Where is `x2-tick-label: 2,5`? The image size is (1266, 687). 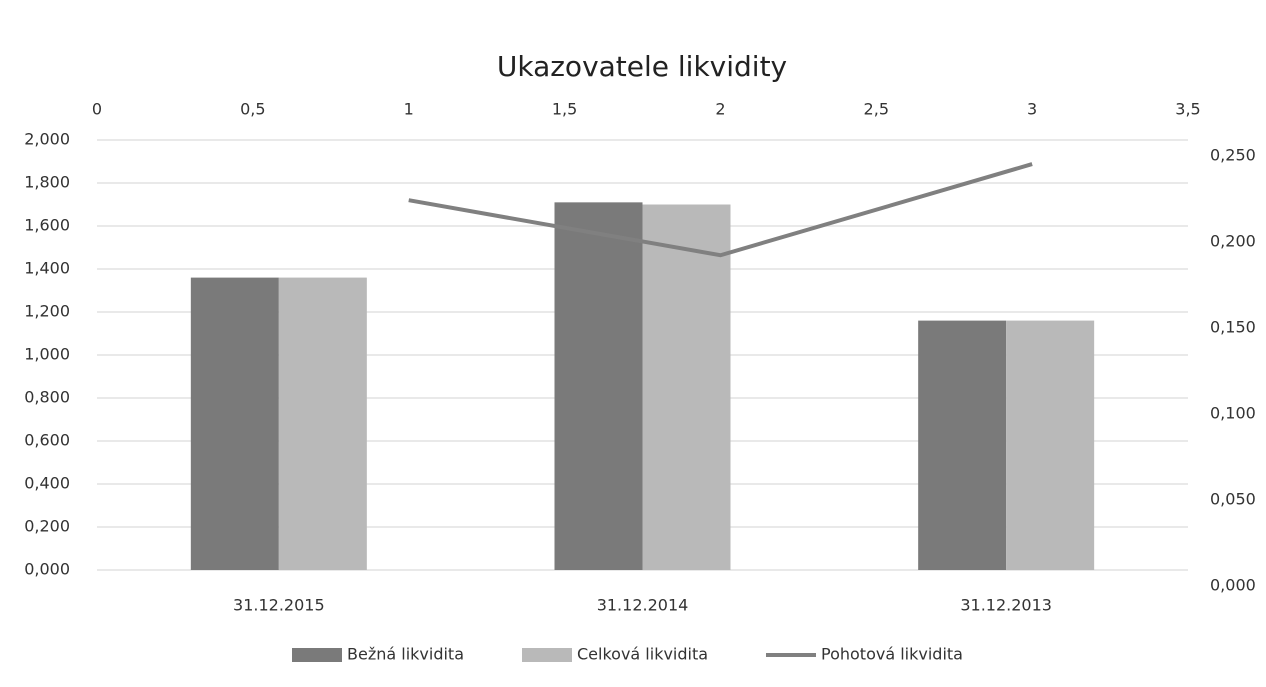 x2-tick-label: 2,5 is located at coordinates (876, 109).